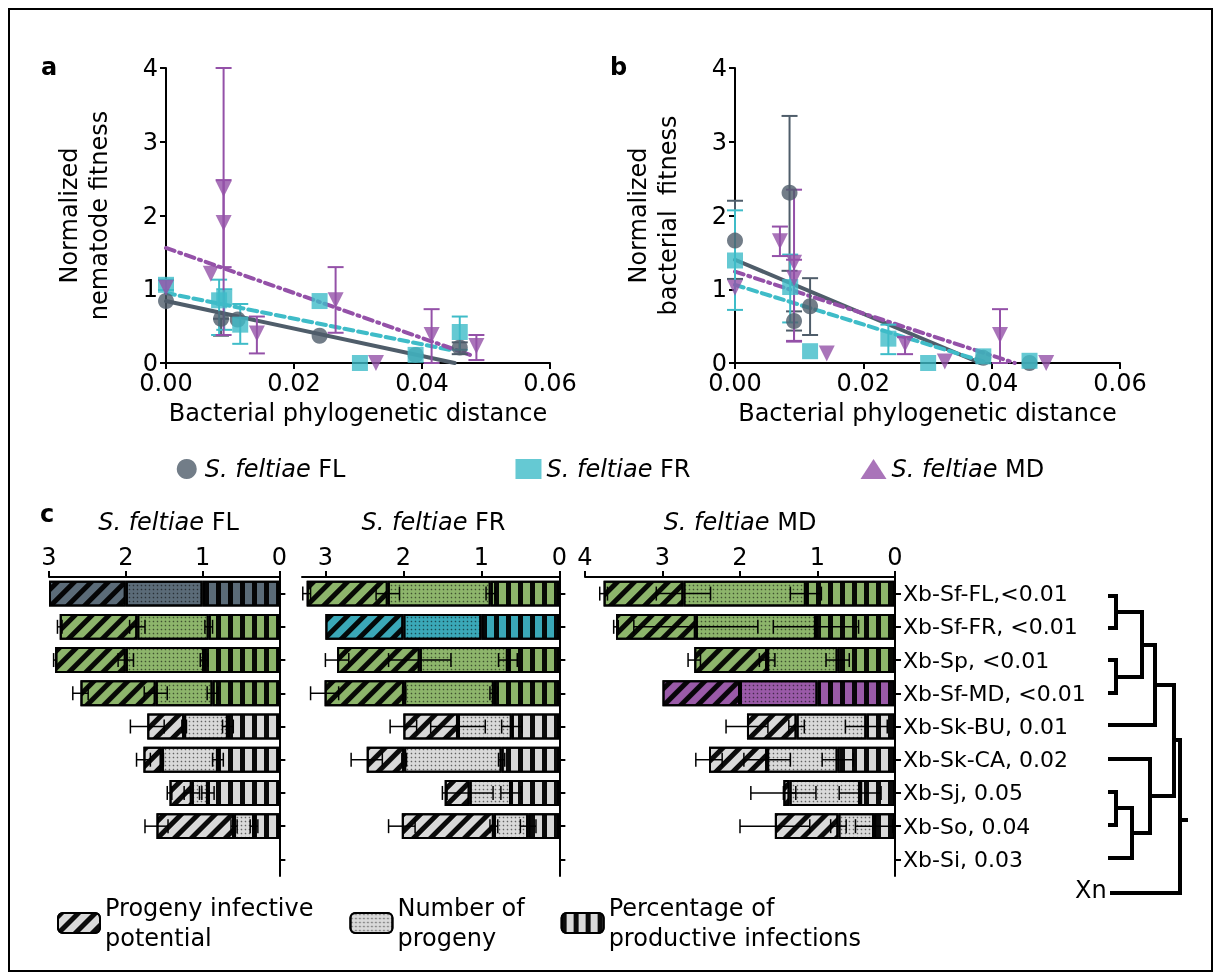 The image size is (1221, 980). What do you see at coordinates (618, 469) in the screenshot?
I see `legend-label: S. feltiae FR` at bounding box center [618, 469].